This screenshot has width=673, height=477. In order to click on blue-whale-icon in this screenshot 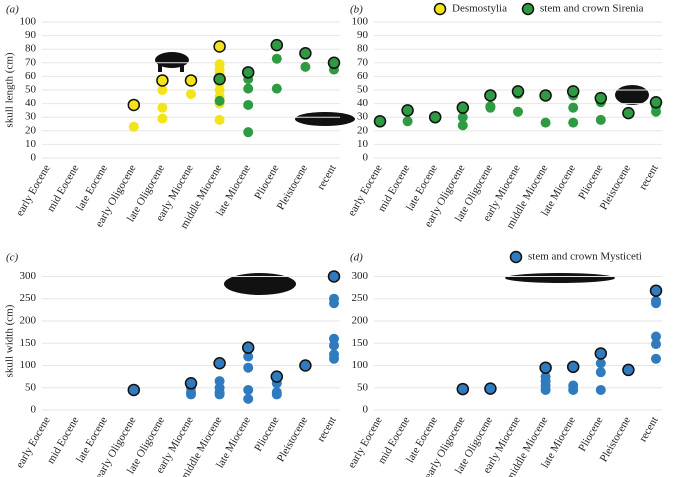, I will do `click(560, 278)`.